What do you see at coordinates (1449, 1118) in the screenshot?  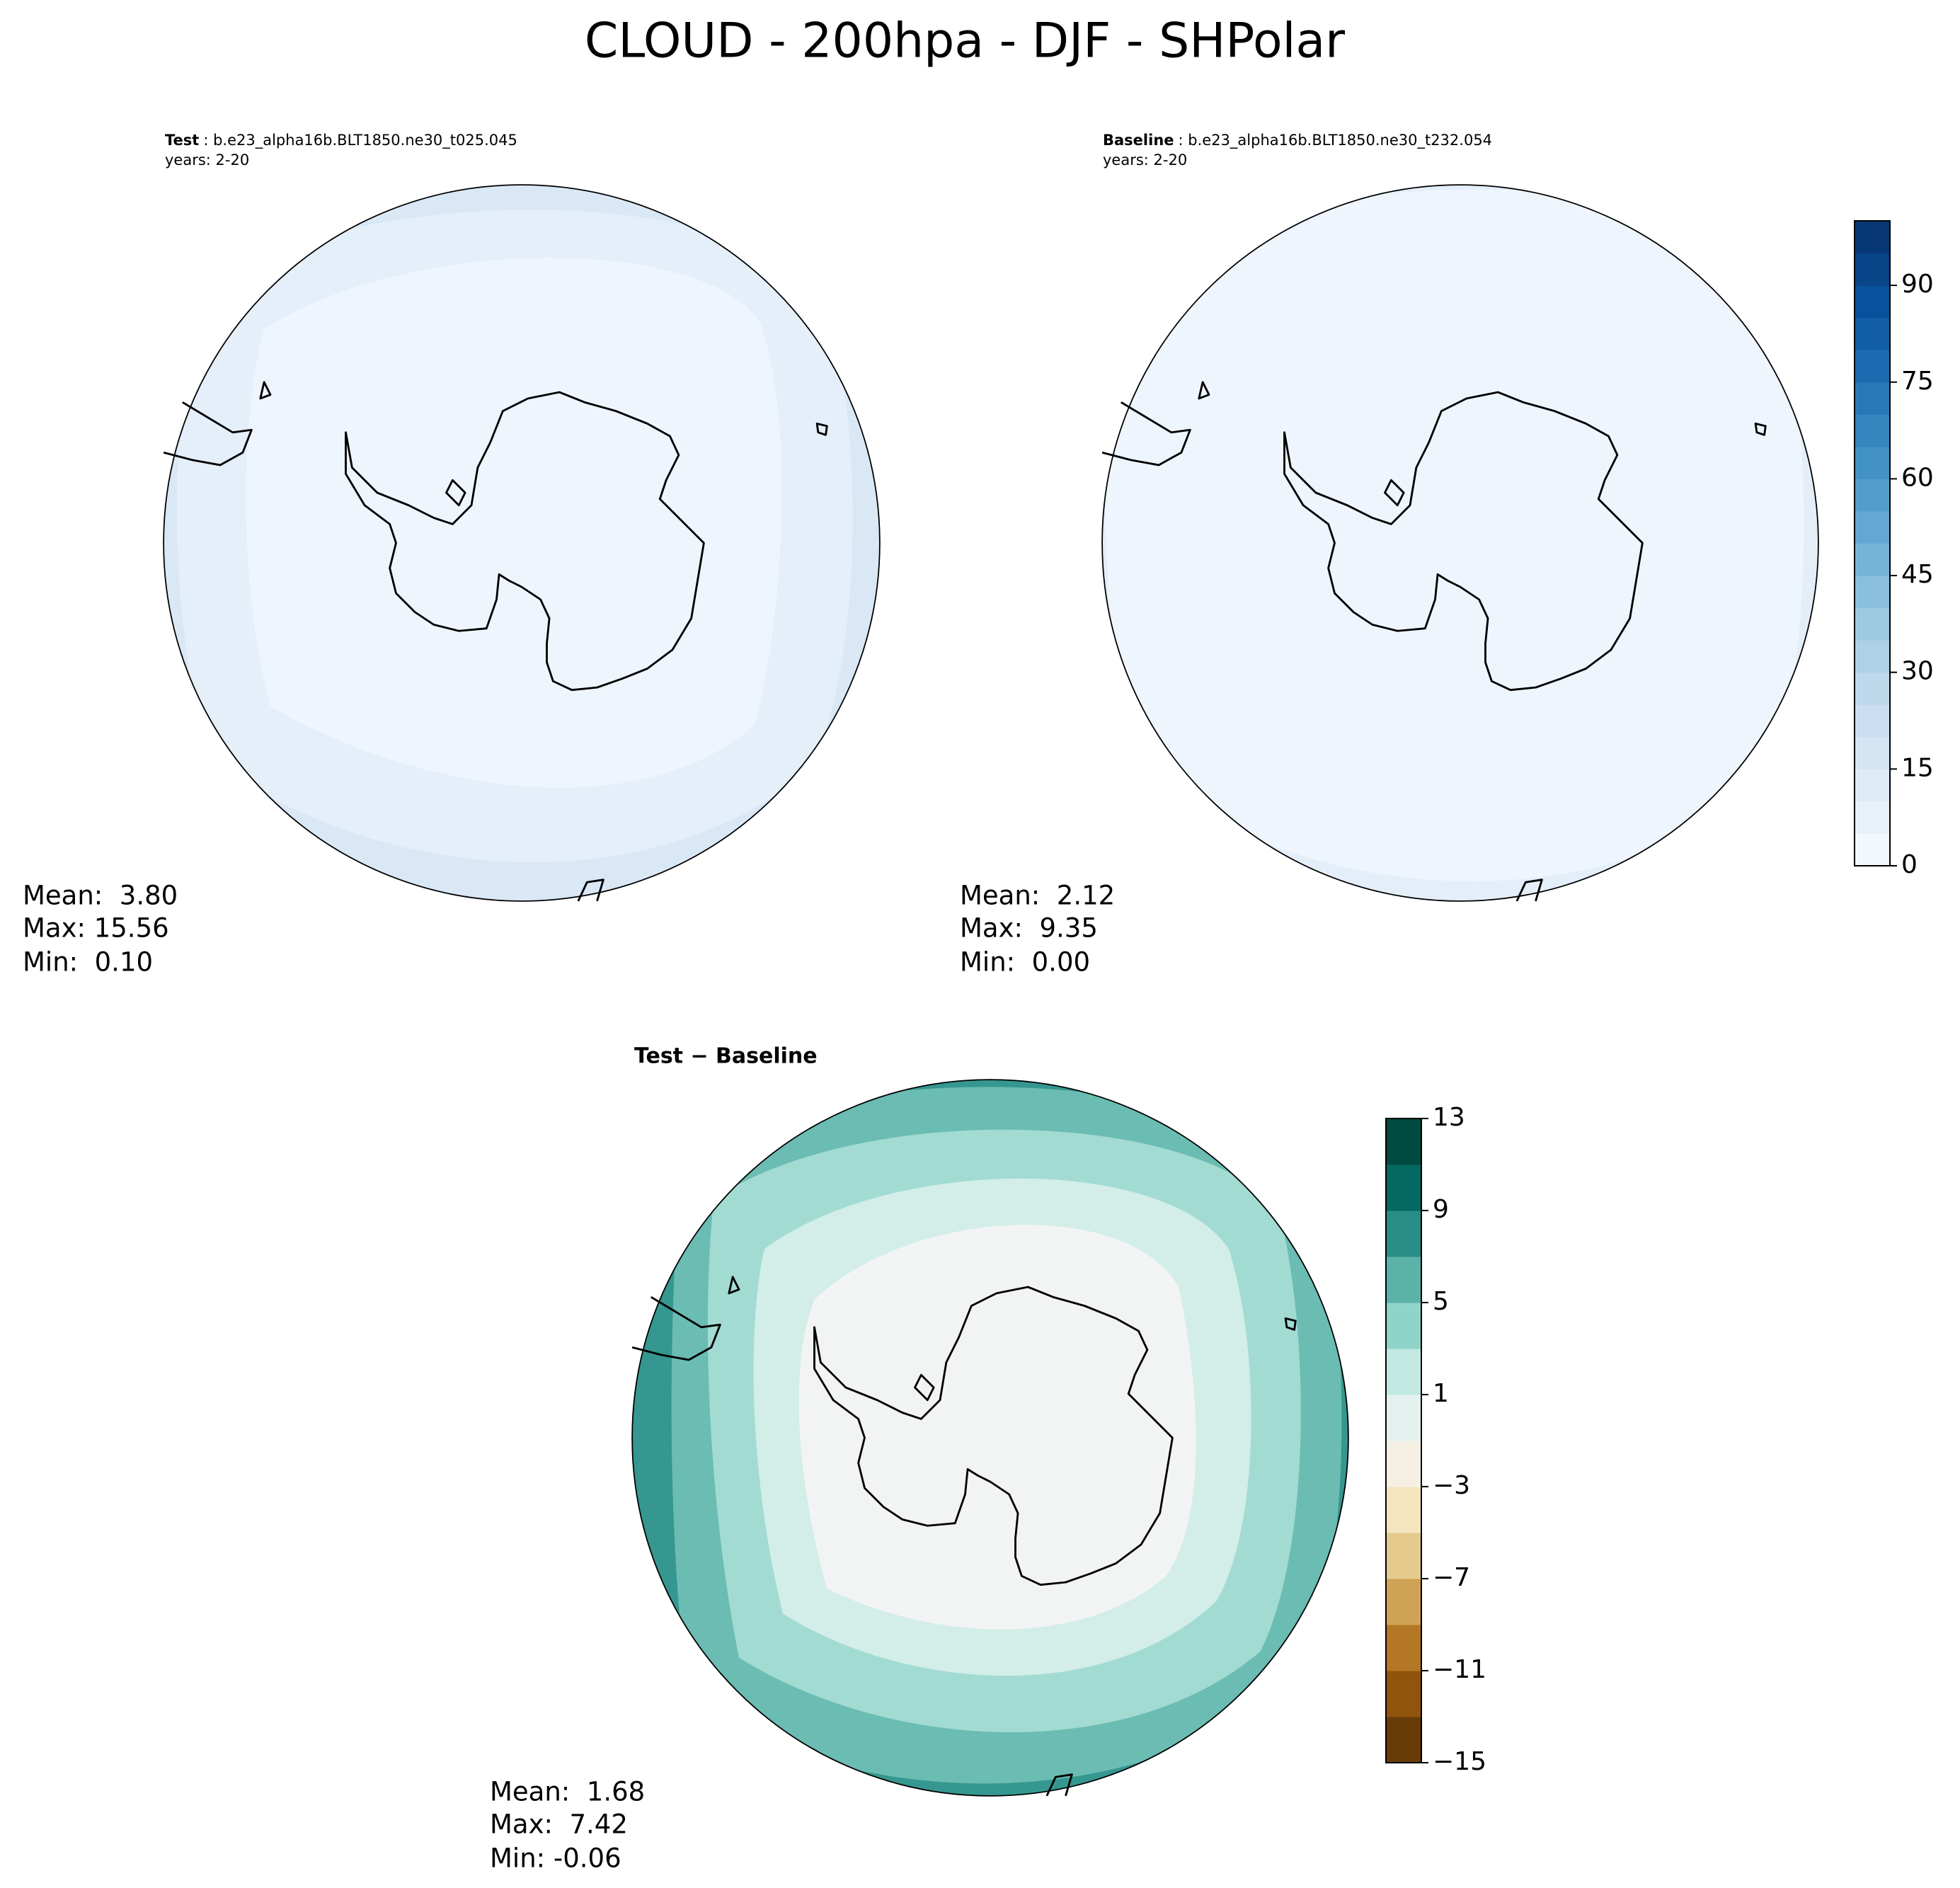 I see `colorbar-tick-label: 13` at bounding box center [1449, 1118].